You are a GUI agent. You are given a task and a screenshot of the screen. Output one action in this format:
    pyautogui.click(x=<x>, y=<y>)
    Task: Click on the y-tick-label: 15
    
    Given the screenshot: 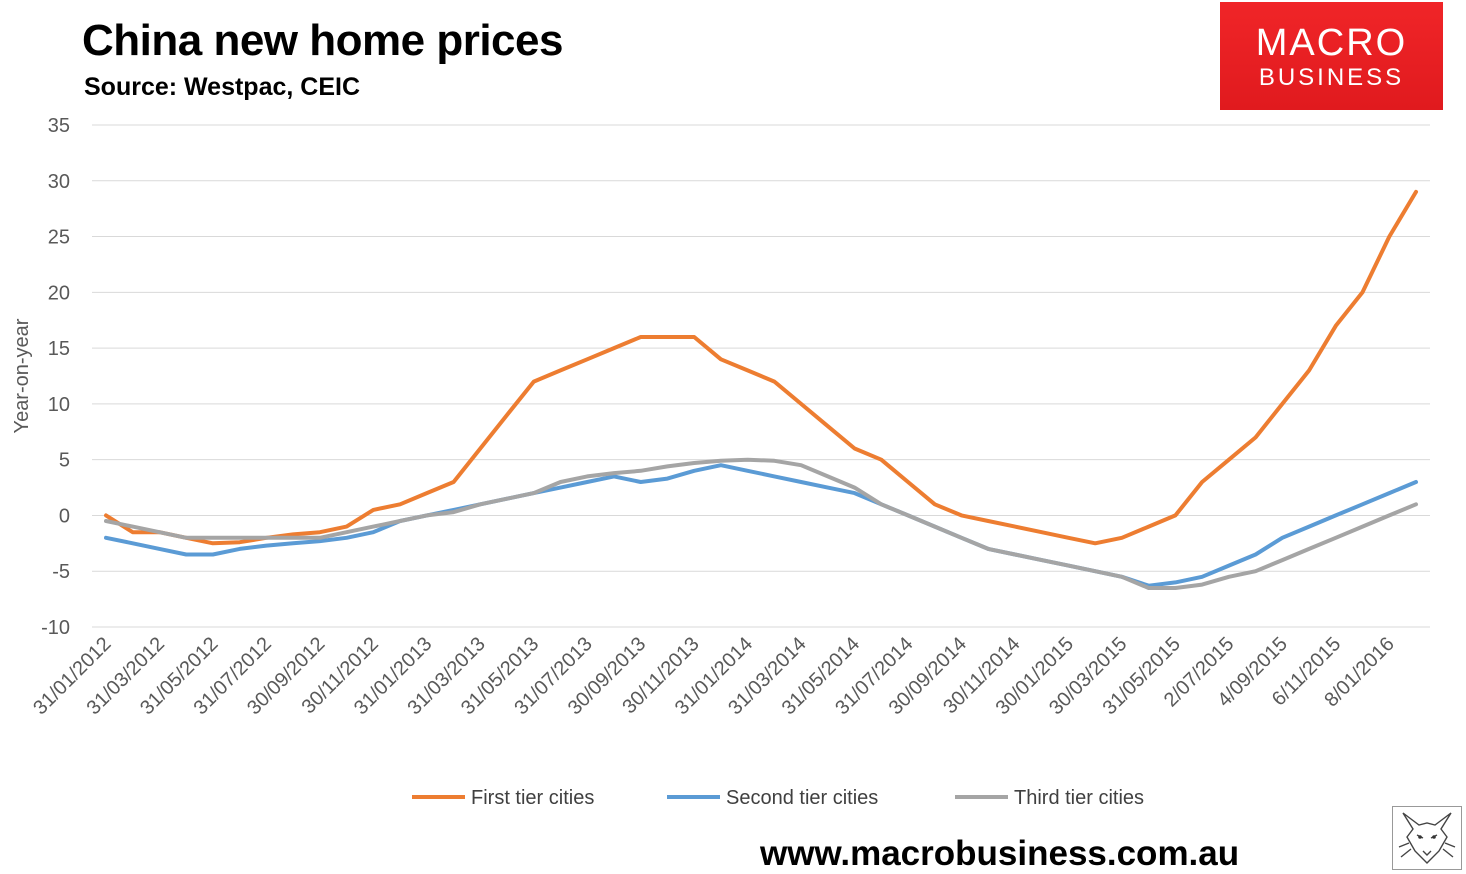 What is the action you would take?
    pyautogui.click(x=59, y=349)
    